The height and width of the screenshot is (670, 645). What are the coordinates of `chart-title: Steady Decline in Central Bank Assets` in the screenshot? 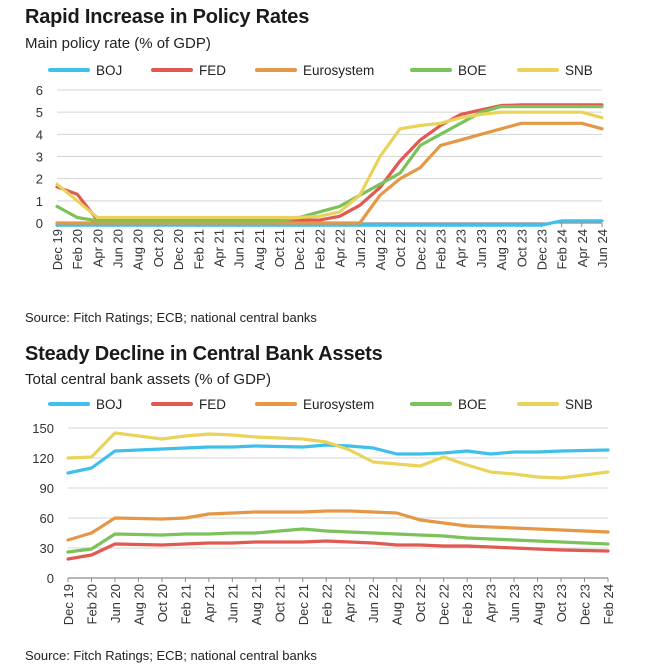 It's located at (204, 354).